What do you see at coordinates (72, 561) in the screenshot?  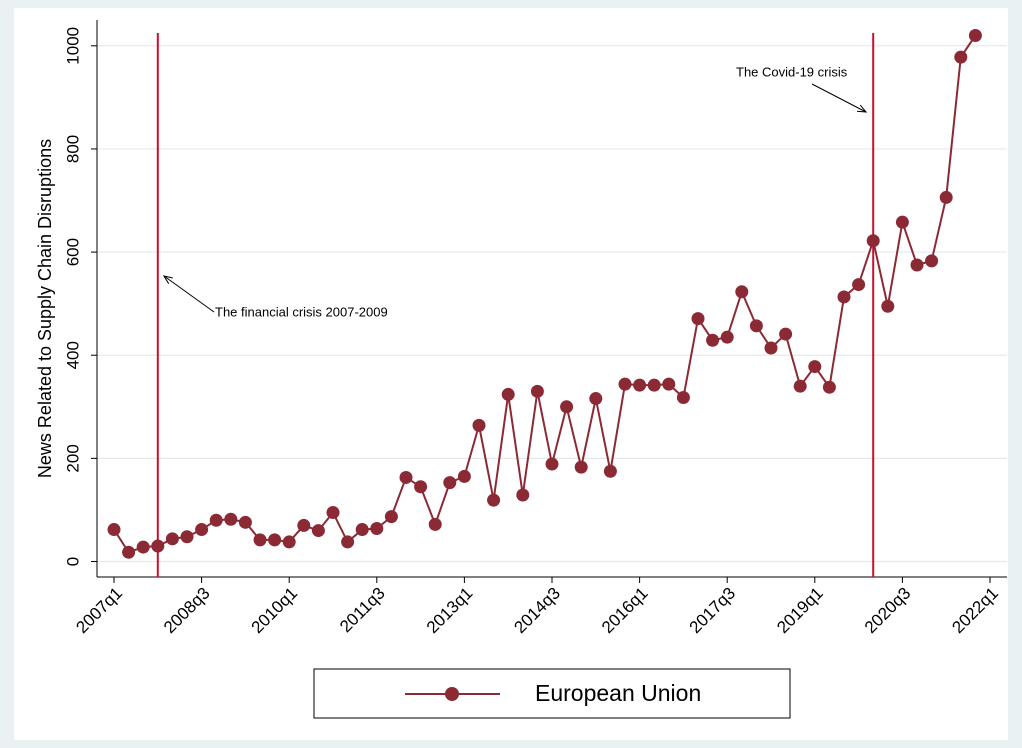 I see `y-tick-label: 0` at bounding box center [72, 561].